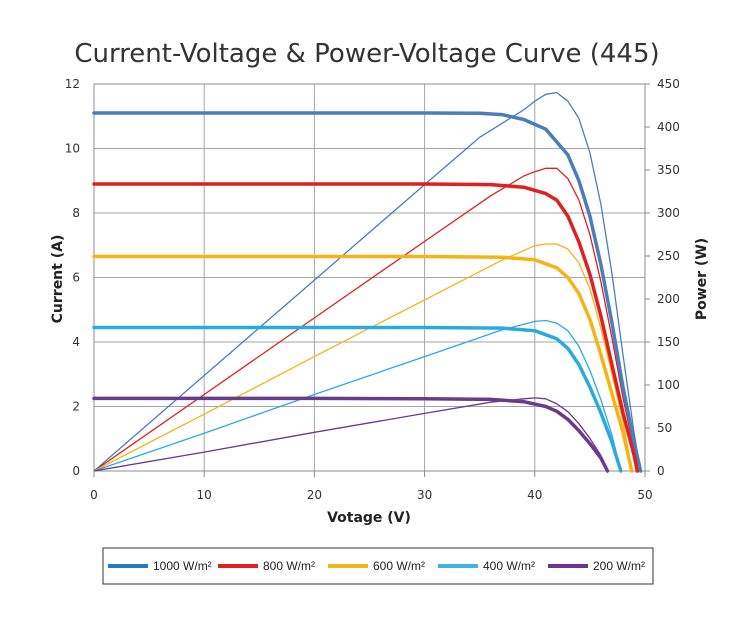  What do you see at coordinates (76, 471) in the screenshot?
I see `y-tick-label: 0` at bounding box center [76, 471].